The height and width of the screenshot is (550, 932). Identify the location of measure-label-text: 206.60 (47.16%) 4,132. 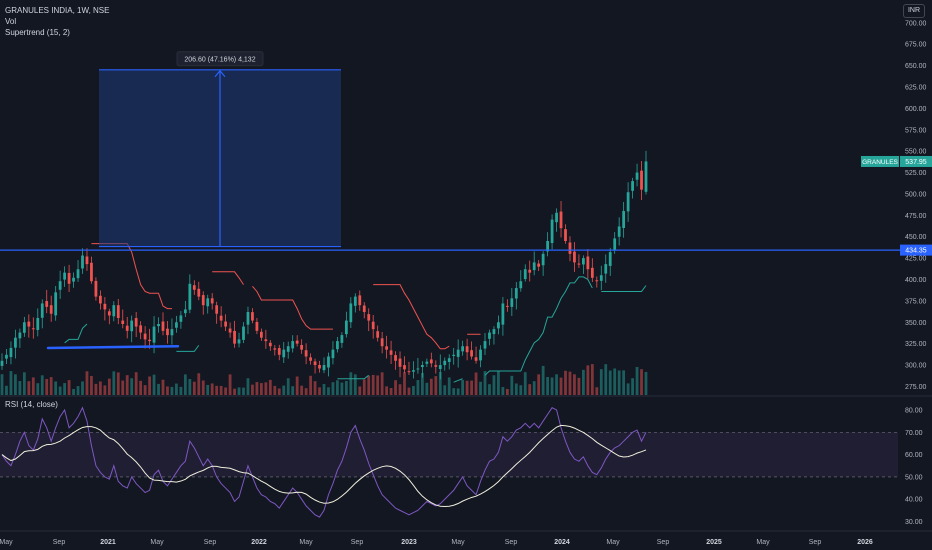
(219, 59).